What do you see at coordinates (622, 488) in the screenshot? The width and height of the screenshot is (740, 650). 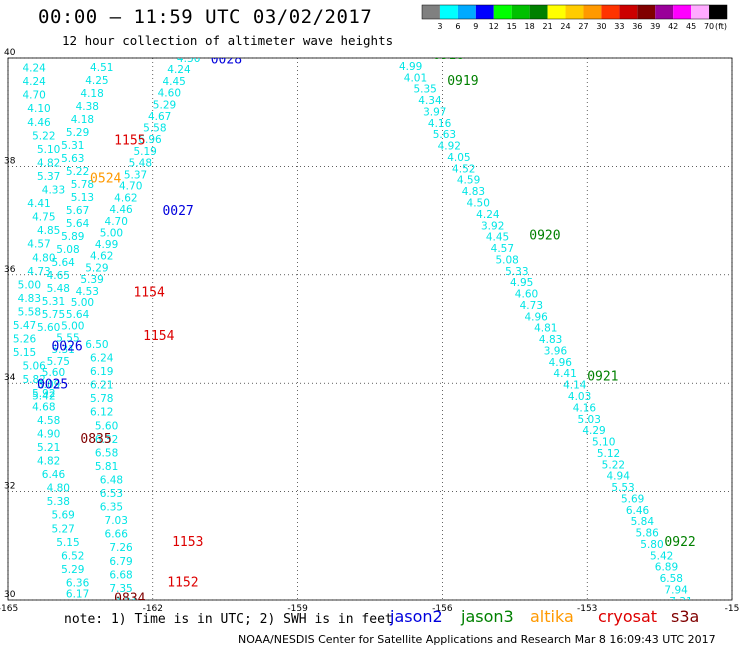 I see `wave-height-value: 5.53` at bounding box center [622, 488].